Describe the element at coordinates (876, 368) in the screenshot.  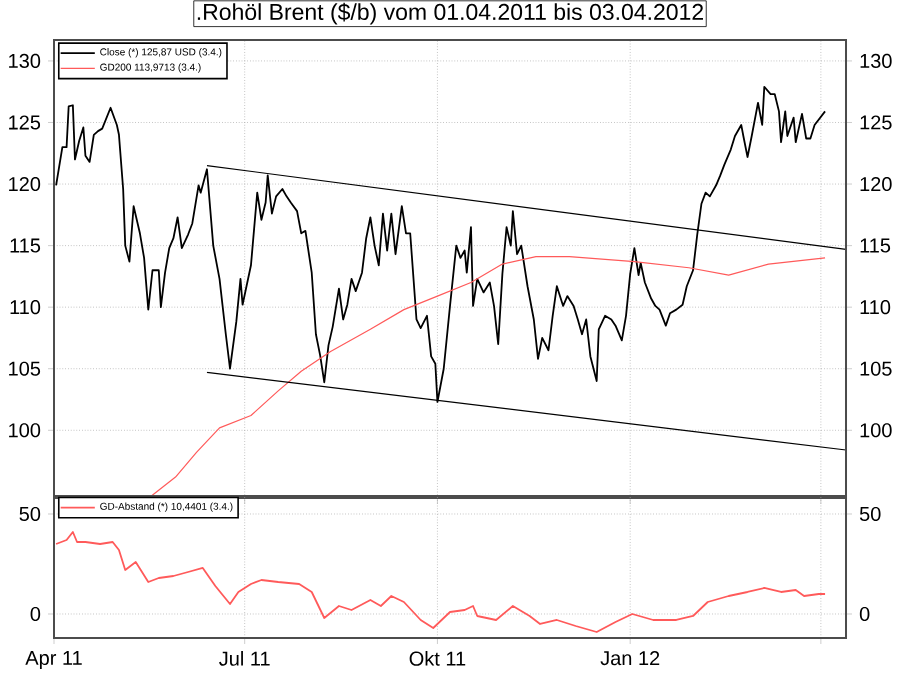
I see `y2-tick-label: 105` at that location.